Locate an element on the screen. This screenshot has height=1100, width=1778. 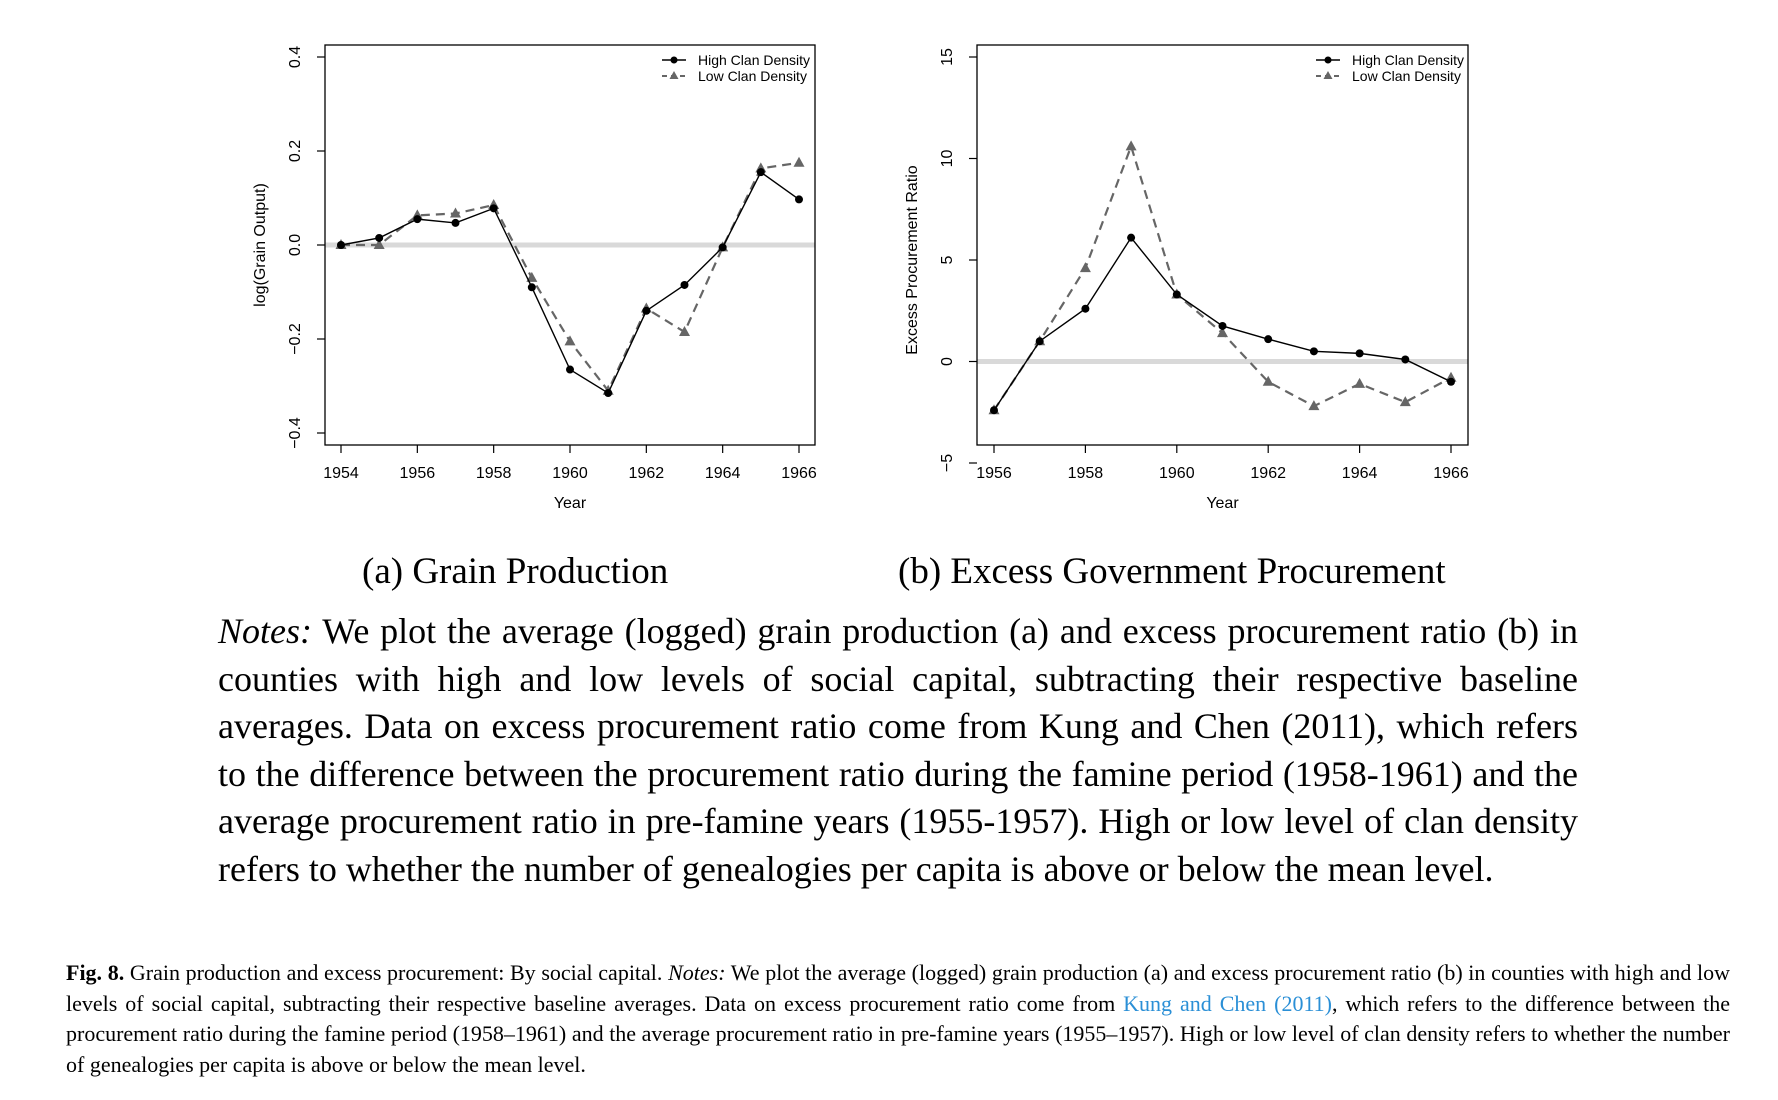
plot-frame is located at coordinates (1222, 245).